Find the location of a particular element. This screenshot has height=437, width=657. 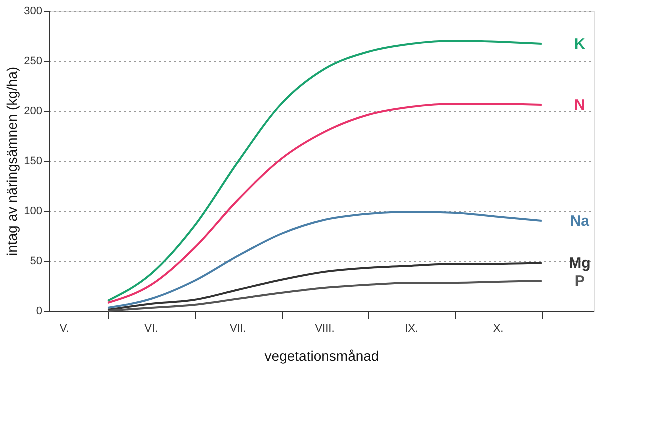

y-tick-label: 0 is located at coordinates (39, 312).